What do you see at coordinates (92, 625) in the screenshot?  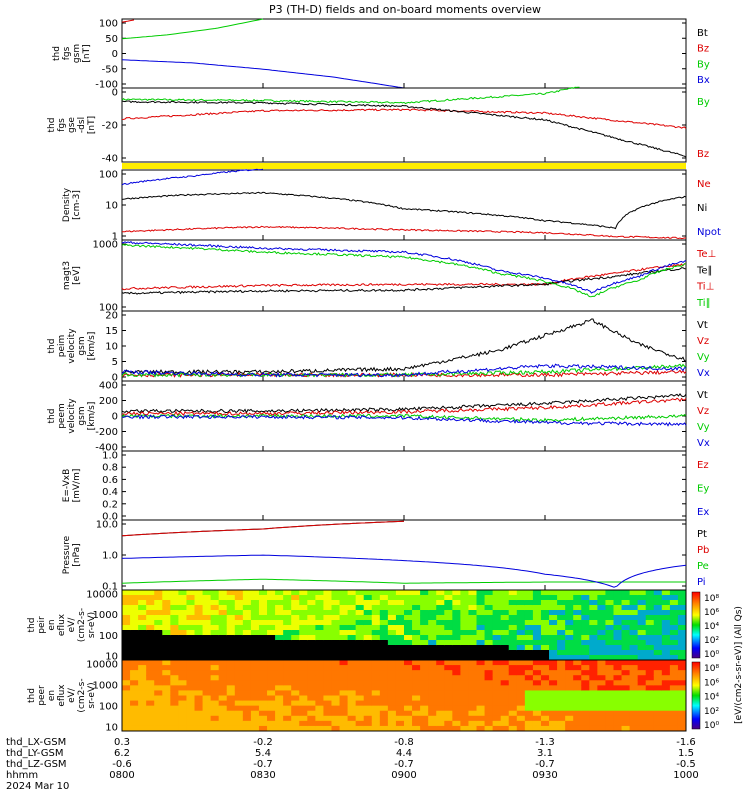 I see `y-axis-label: sr-eV)` at bounding box center [92, 625].